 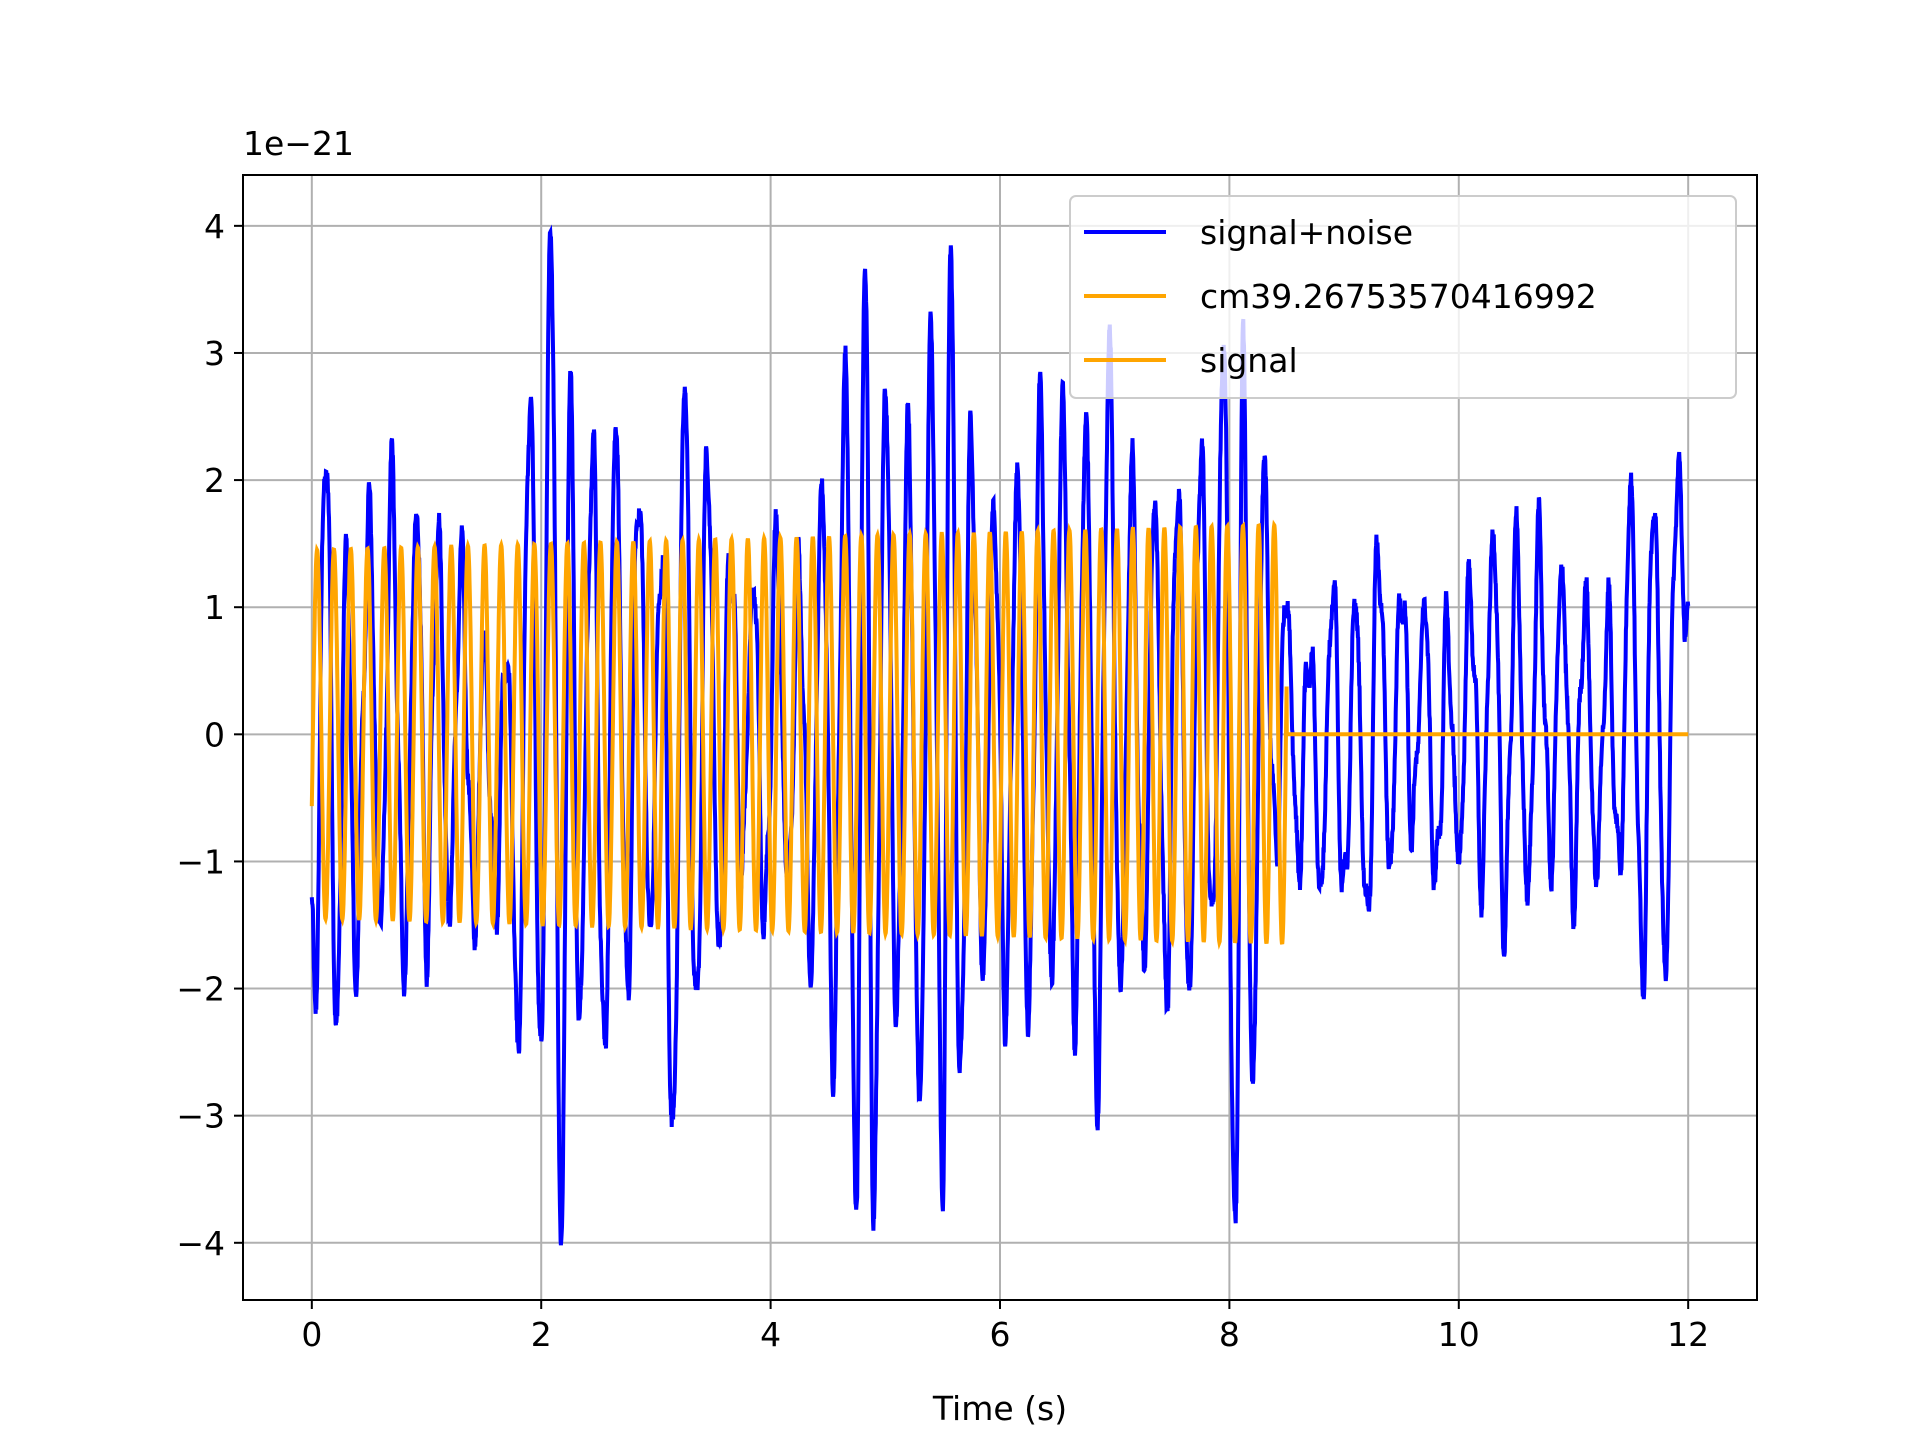 What do you see at coordinates (1398, 296) in the screenshot?
I see `legend-label: cm39.26753570416992` at bounding box center [1398, 296].